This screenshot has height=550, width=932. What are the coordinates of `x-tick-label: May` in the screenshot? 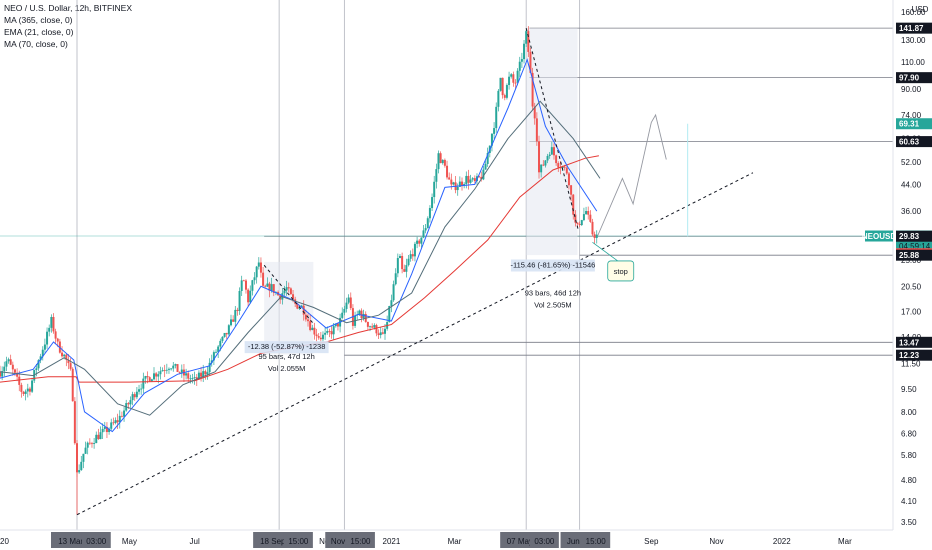 It's located at (129, 541).